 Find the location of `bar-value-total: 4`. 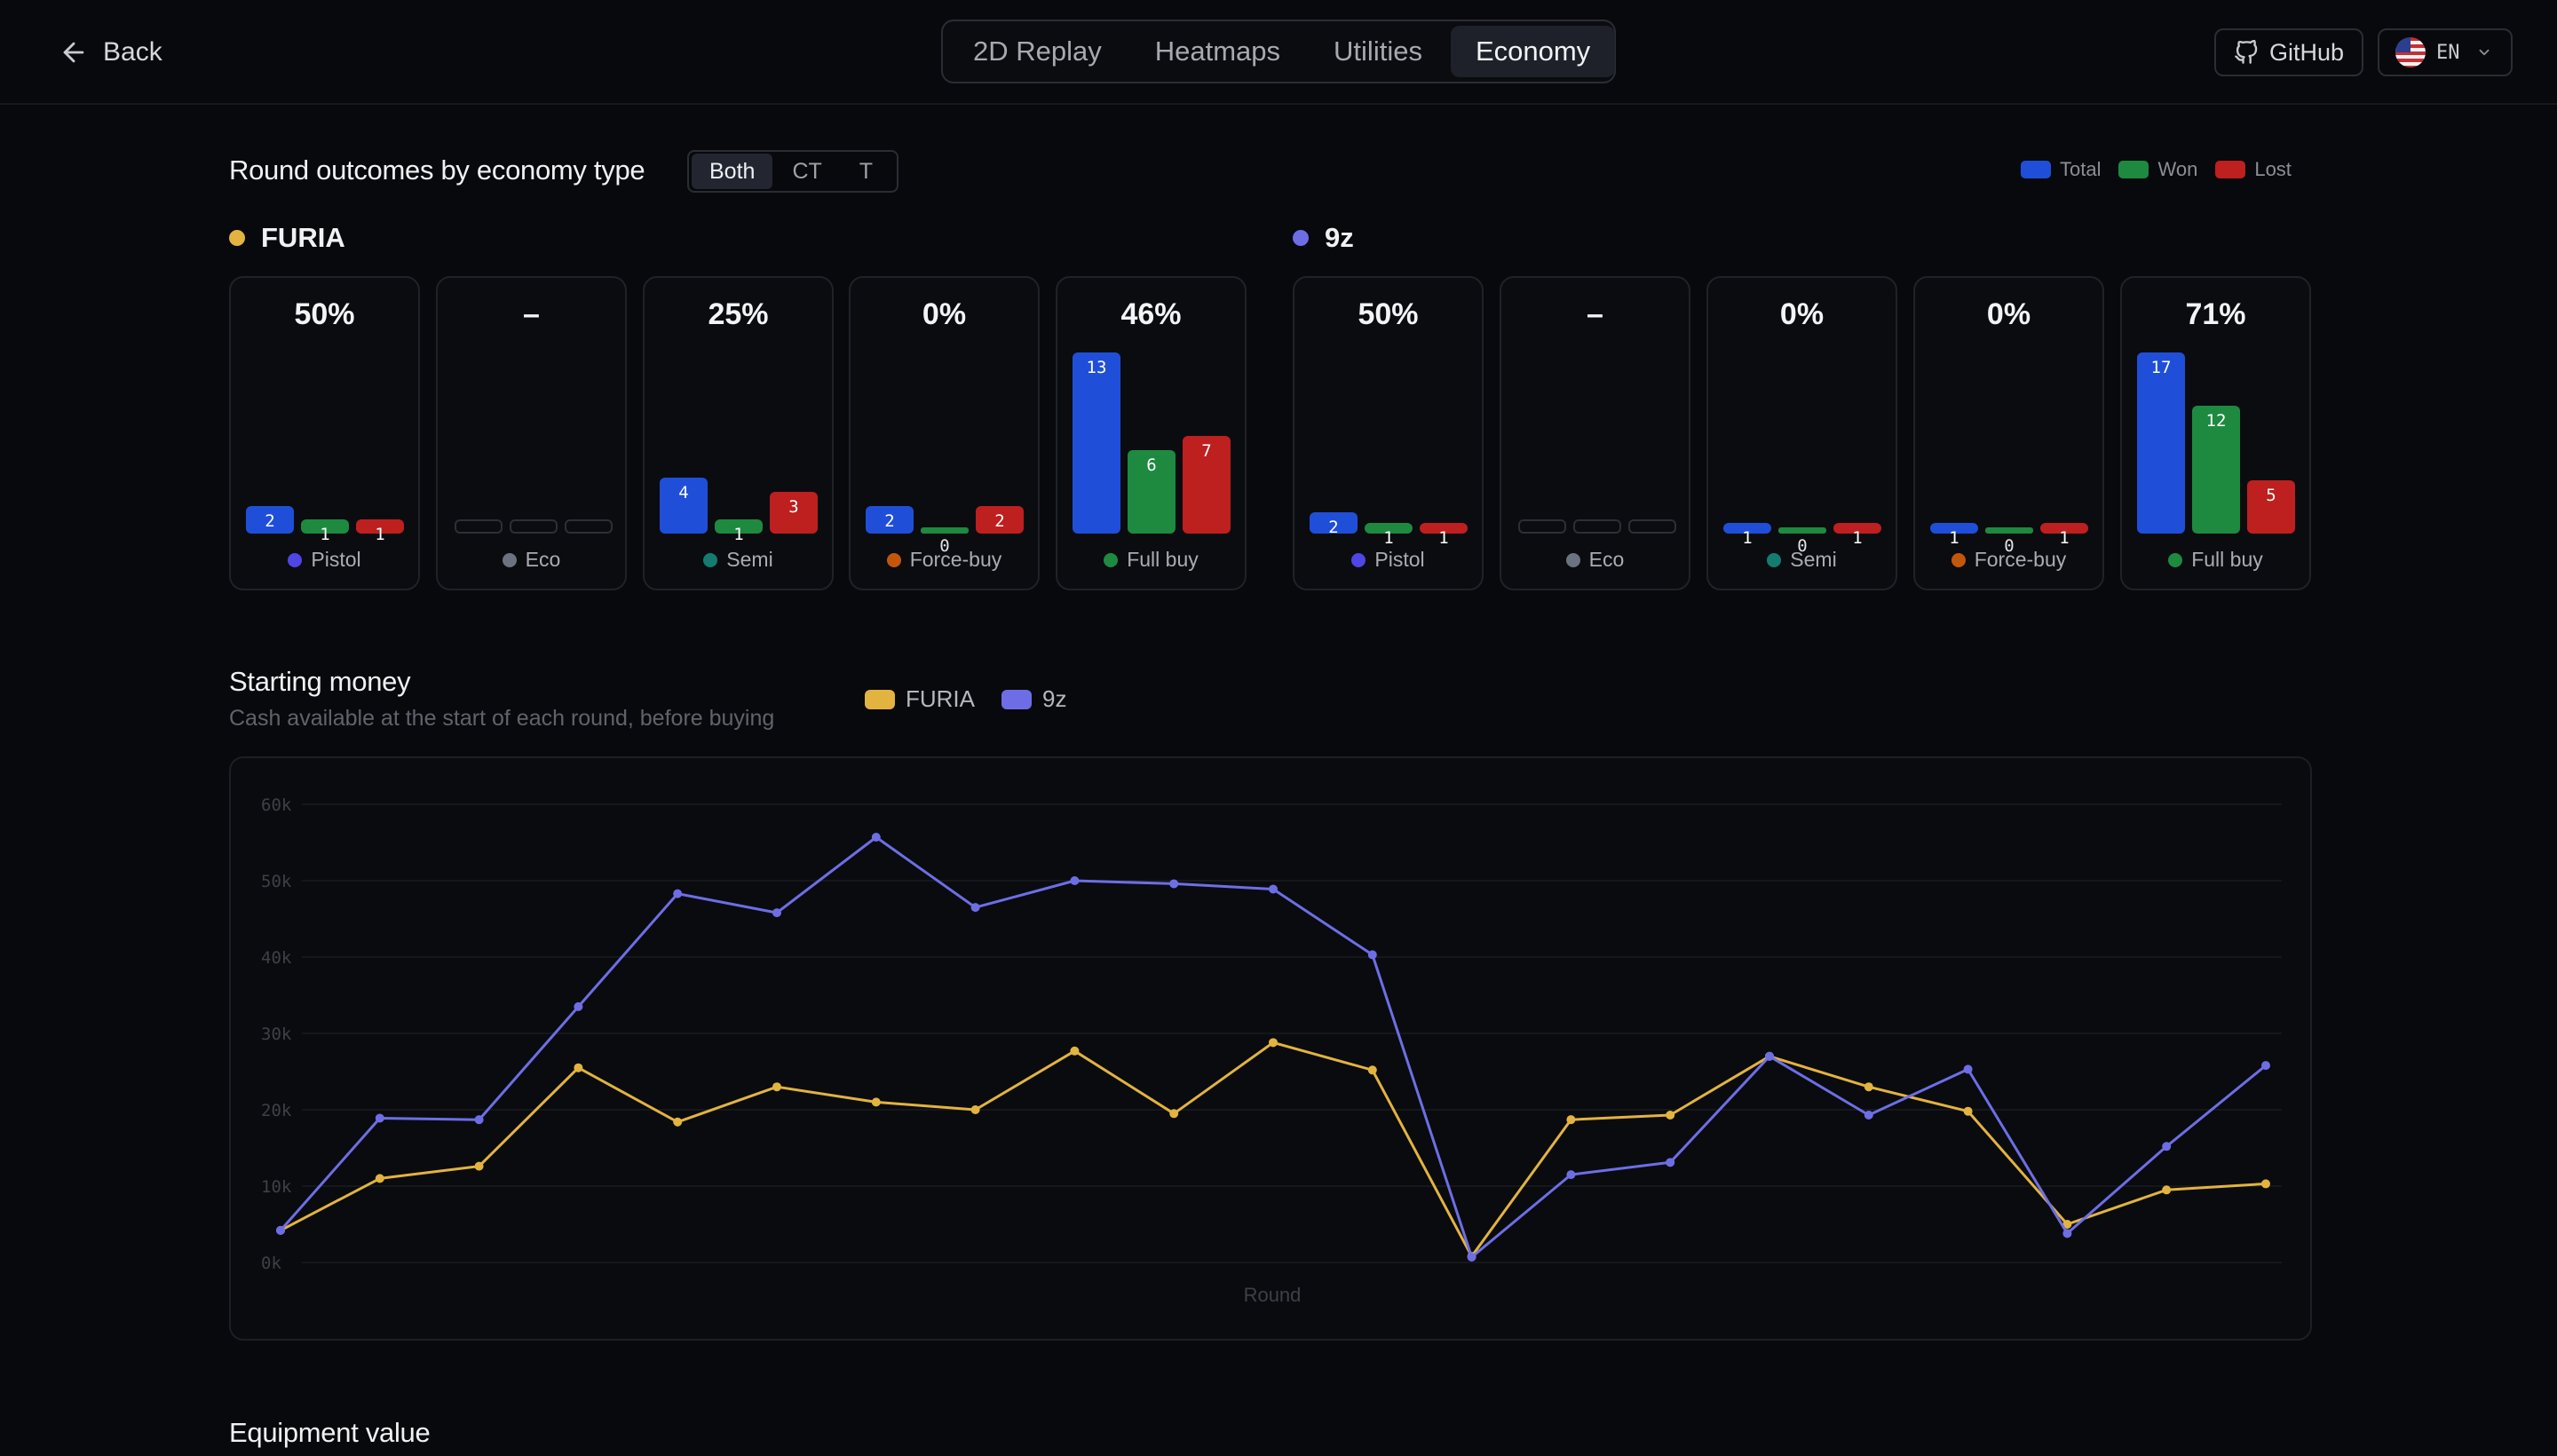

bar-value-total: 4 is located at coordinates (683, 493).